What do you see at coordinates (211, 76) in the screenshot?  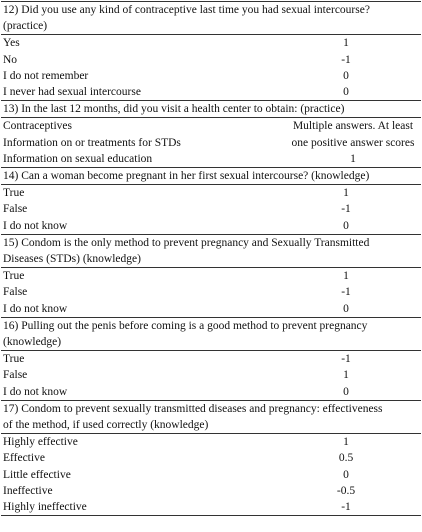 I see `option-row: I do not remember 0` at bounding box center [211, 76].